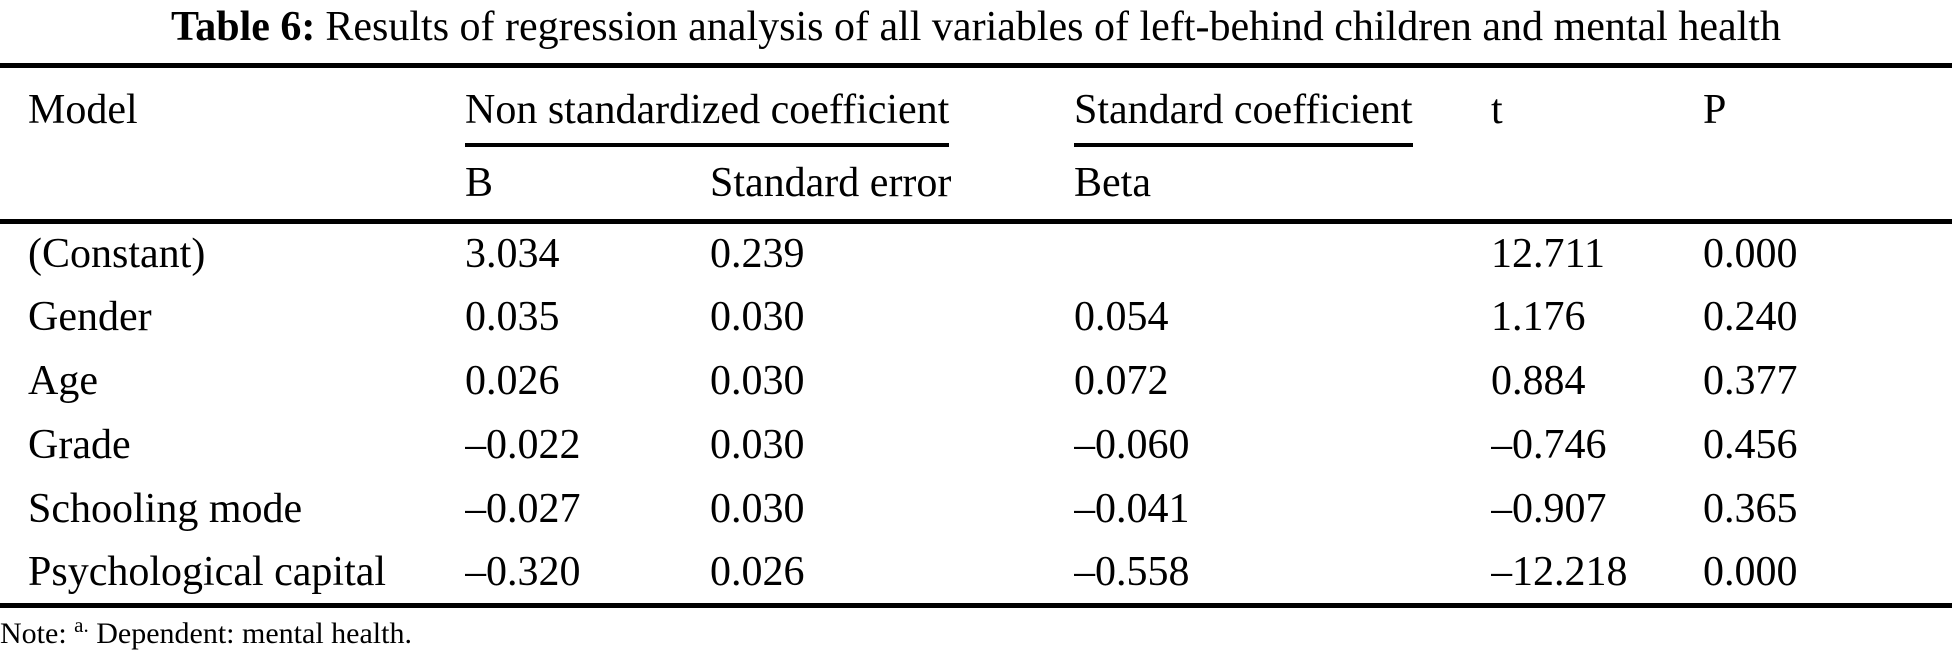  Describe the element at coordinates (757, 571) in the screenshot. I see `cell-se: 0.026` at that location.